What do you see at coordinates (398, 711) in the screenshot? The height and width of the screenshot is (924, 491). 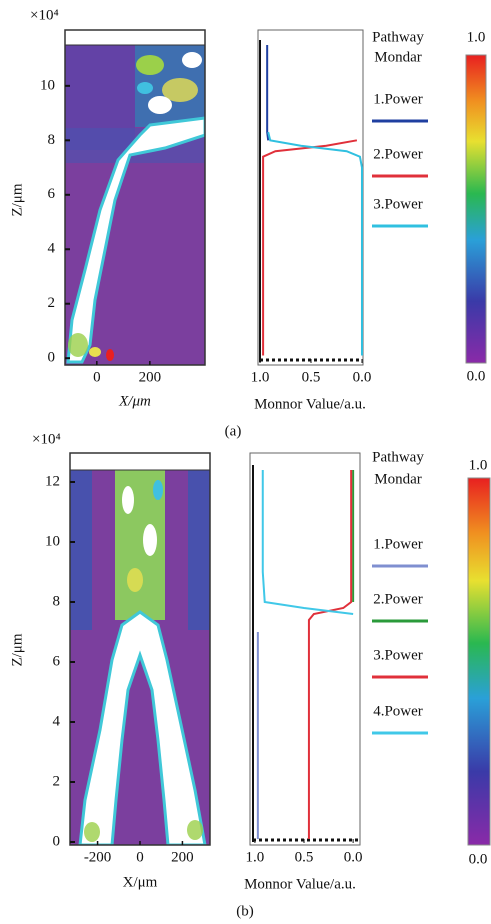 I see `legend-label: 4.Power` at bounding box center [398, 711].